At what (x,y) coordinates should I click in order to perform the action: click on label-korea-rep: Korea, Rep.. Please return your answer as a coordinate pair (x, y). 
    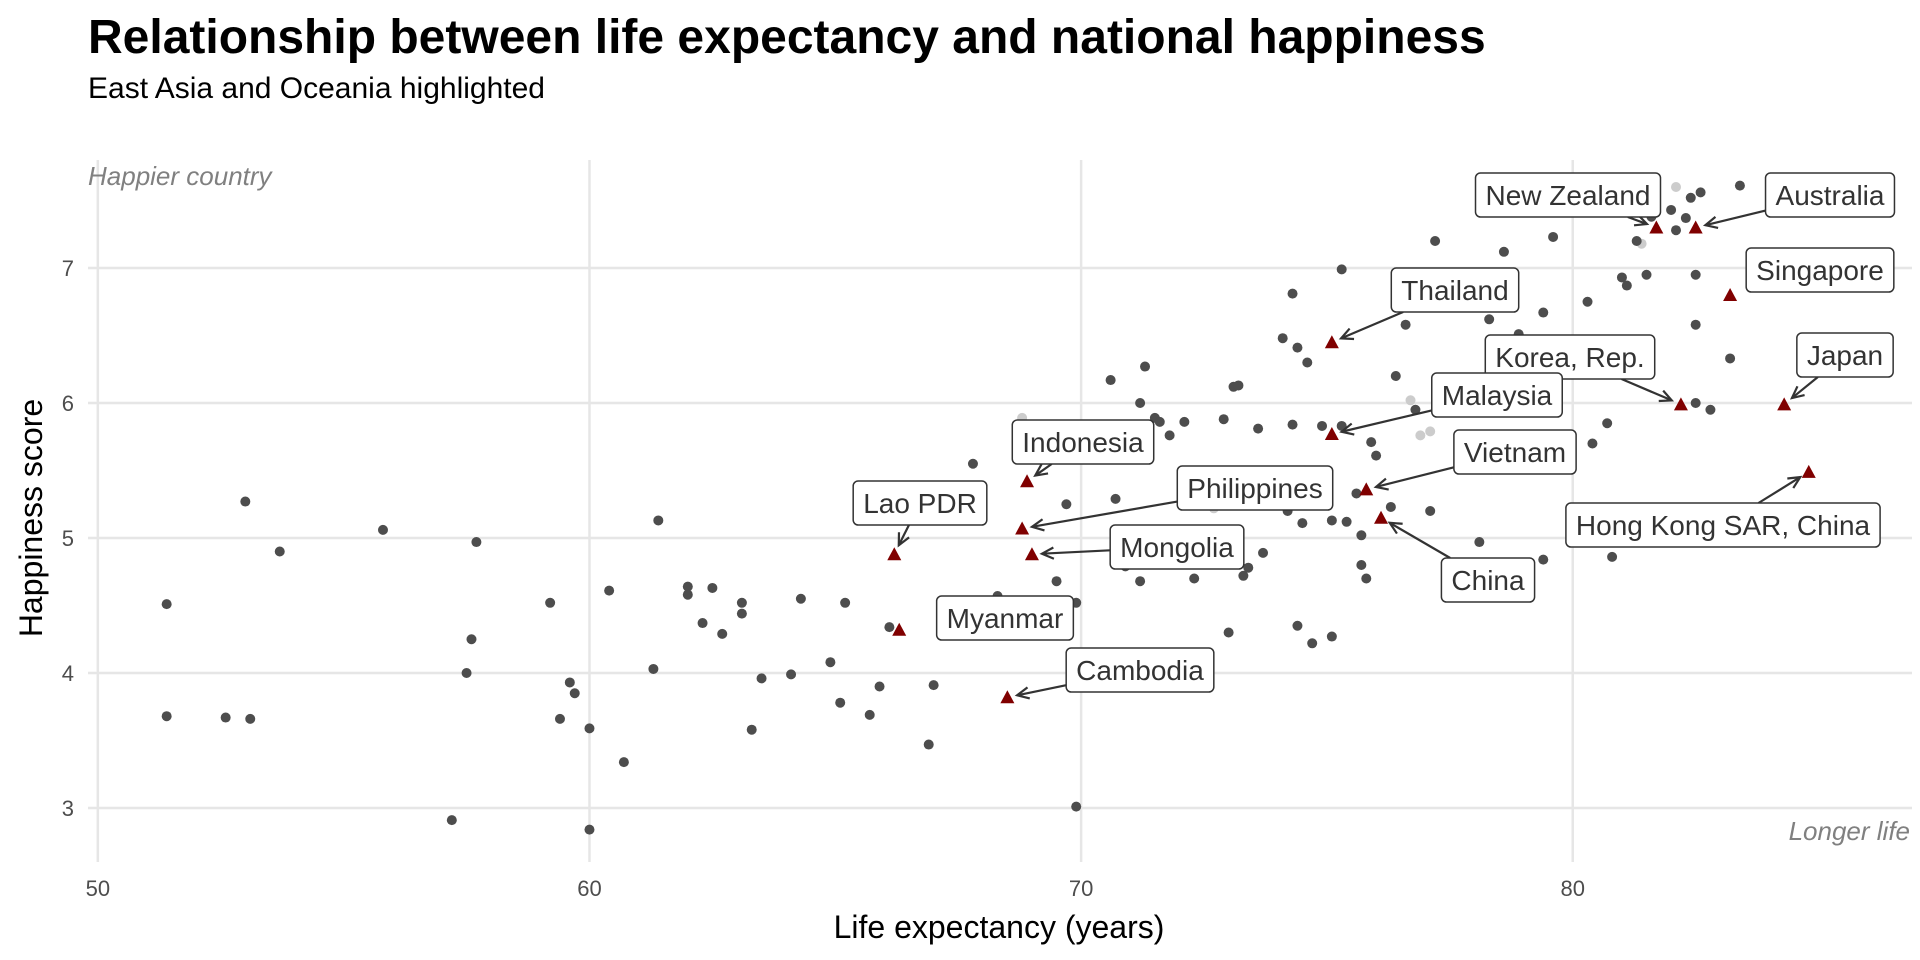
    Looking at the image, I should click on (1570, 357).